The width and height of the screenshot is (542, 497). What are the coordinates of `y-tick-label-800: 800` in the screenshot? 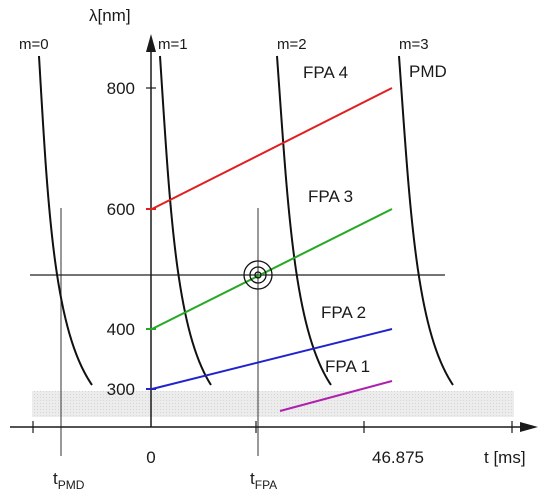 It's located at (121, 88).